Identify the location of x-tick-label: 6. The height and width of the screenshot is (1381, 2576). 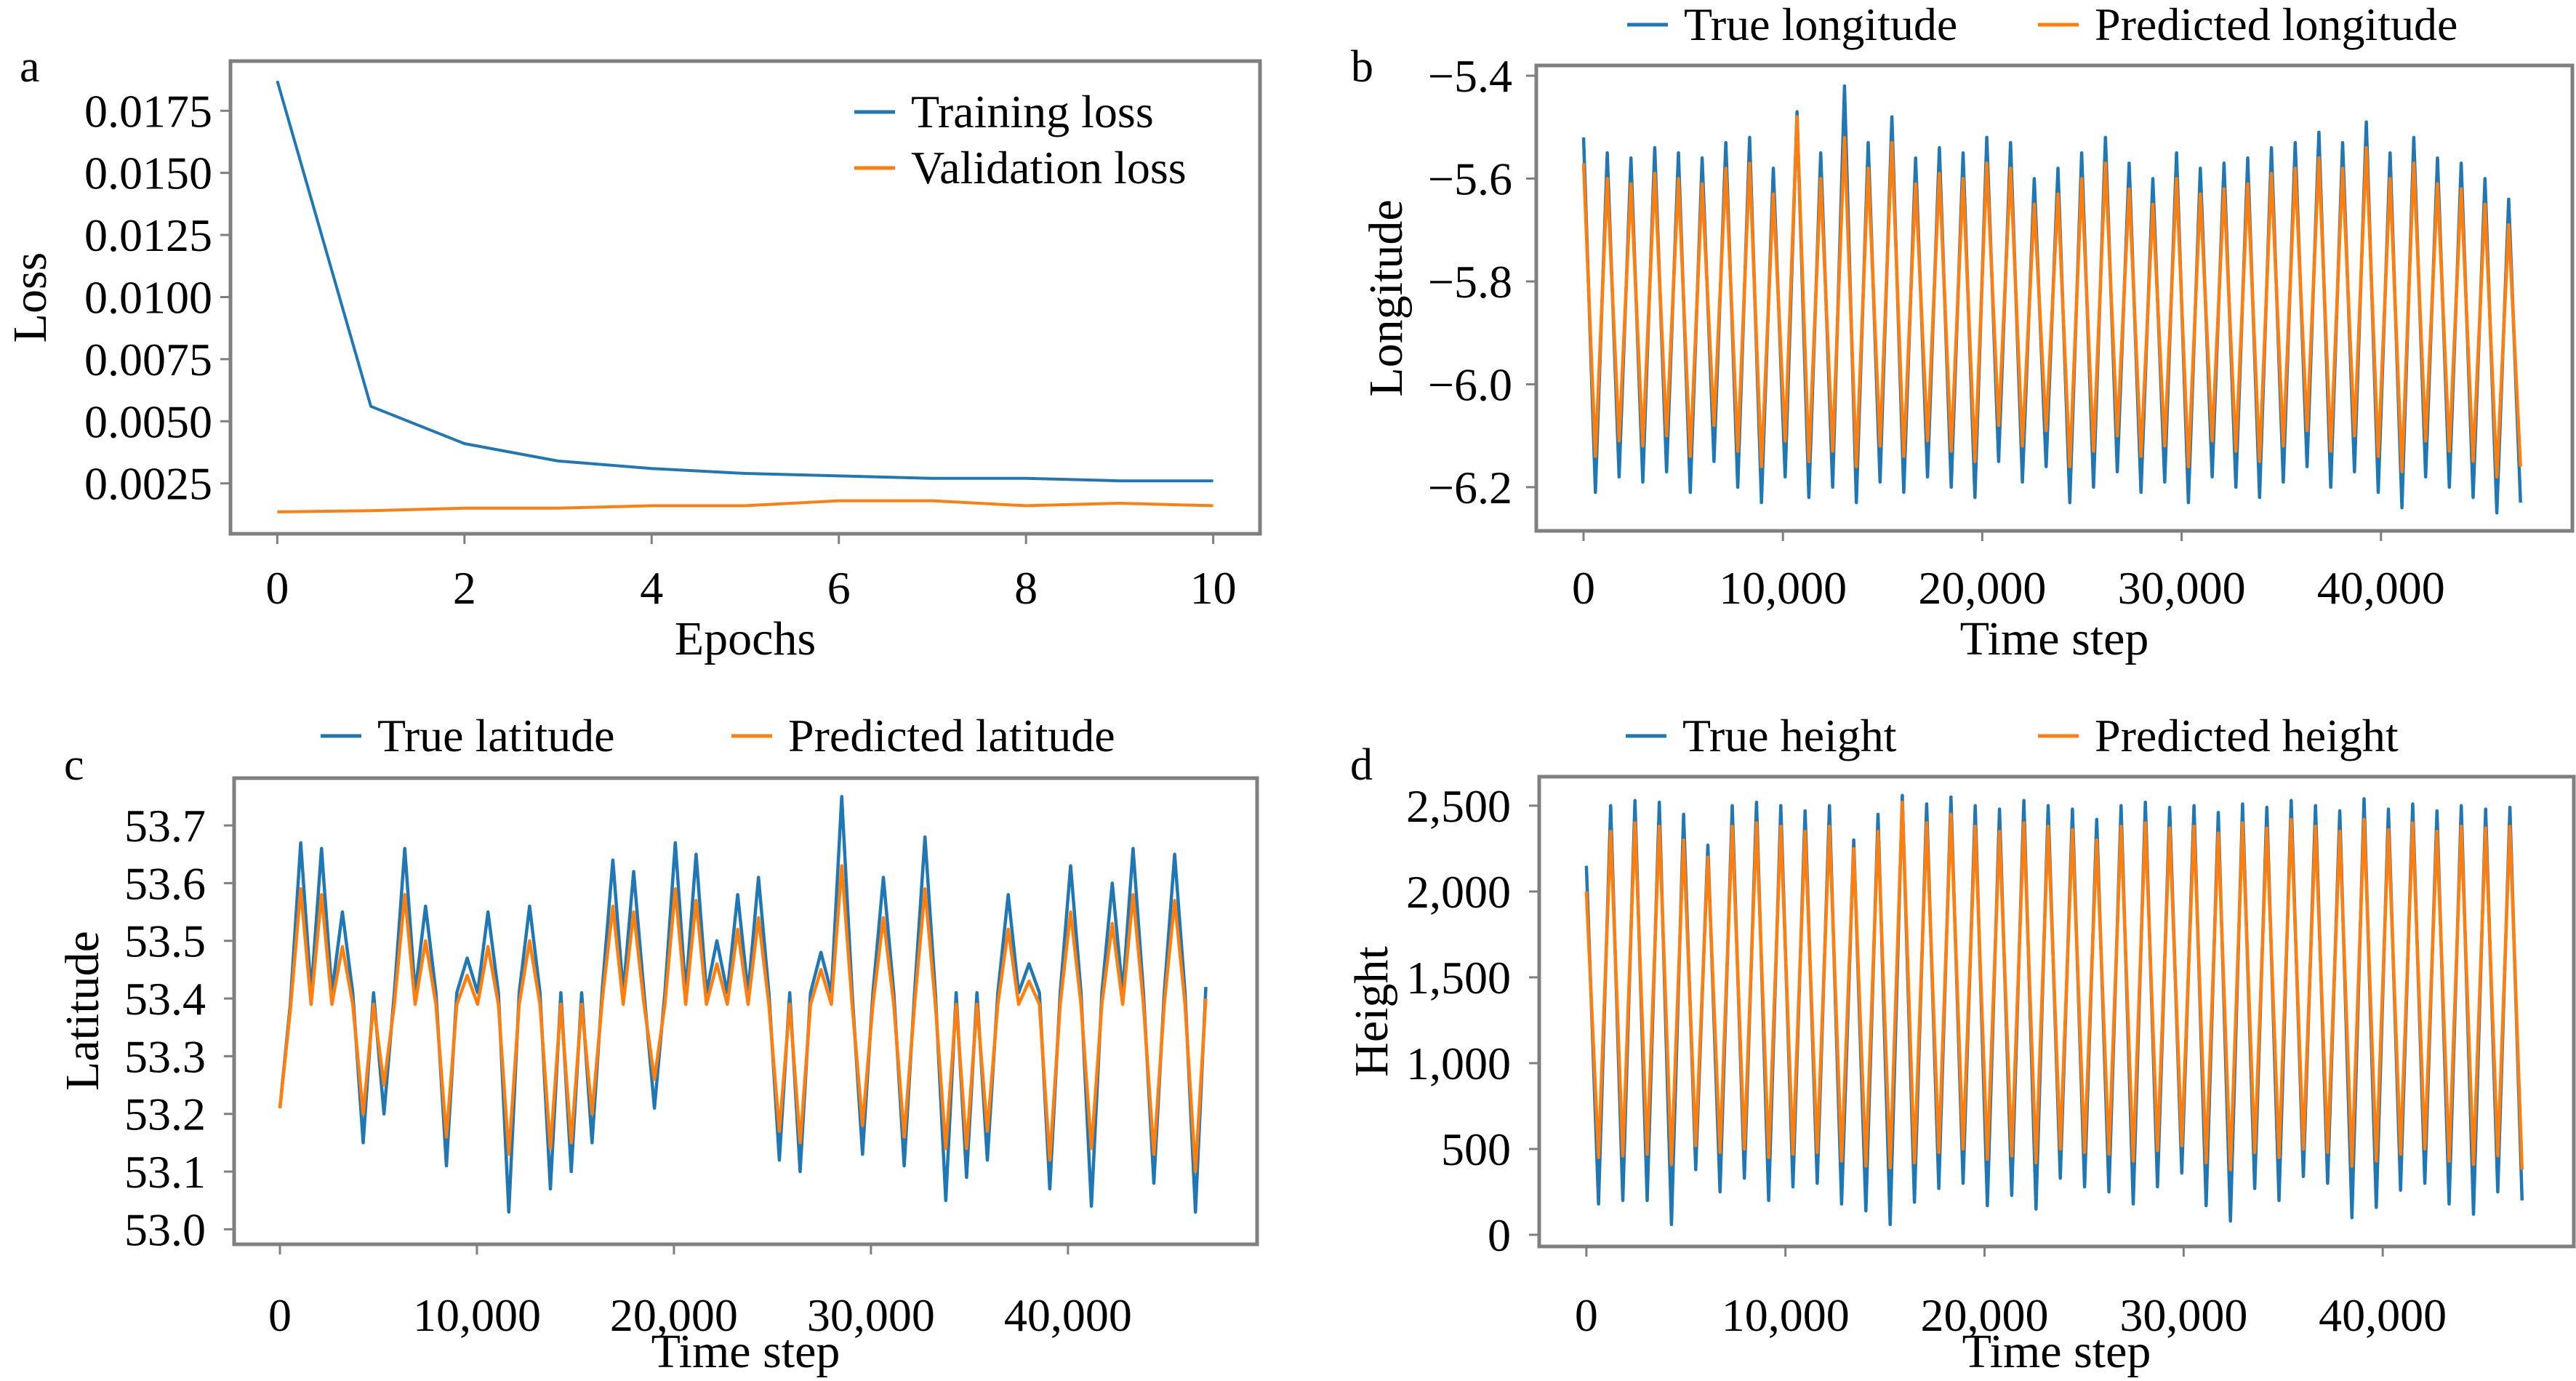
(839, 588).